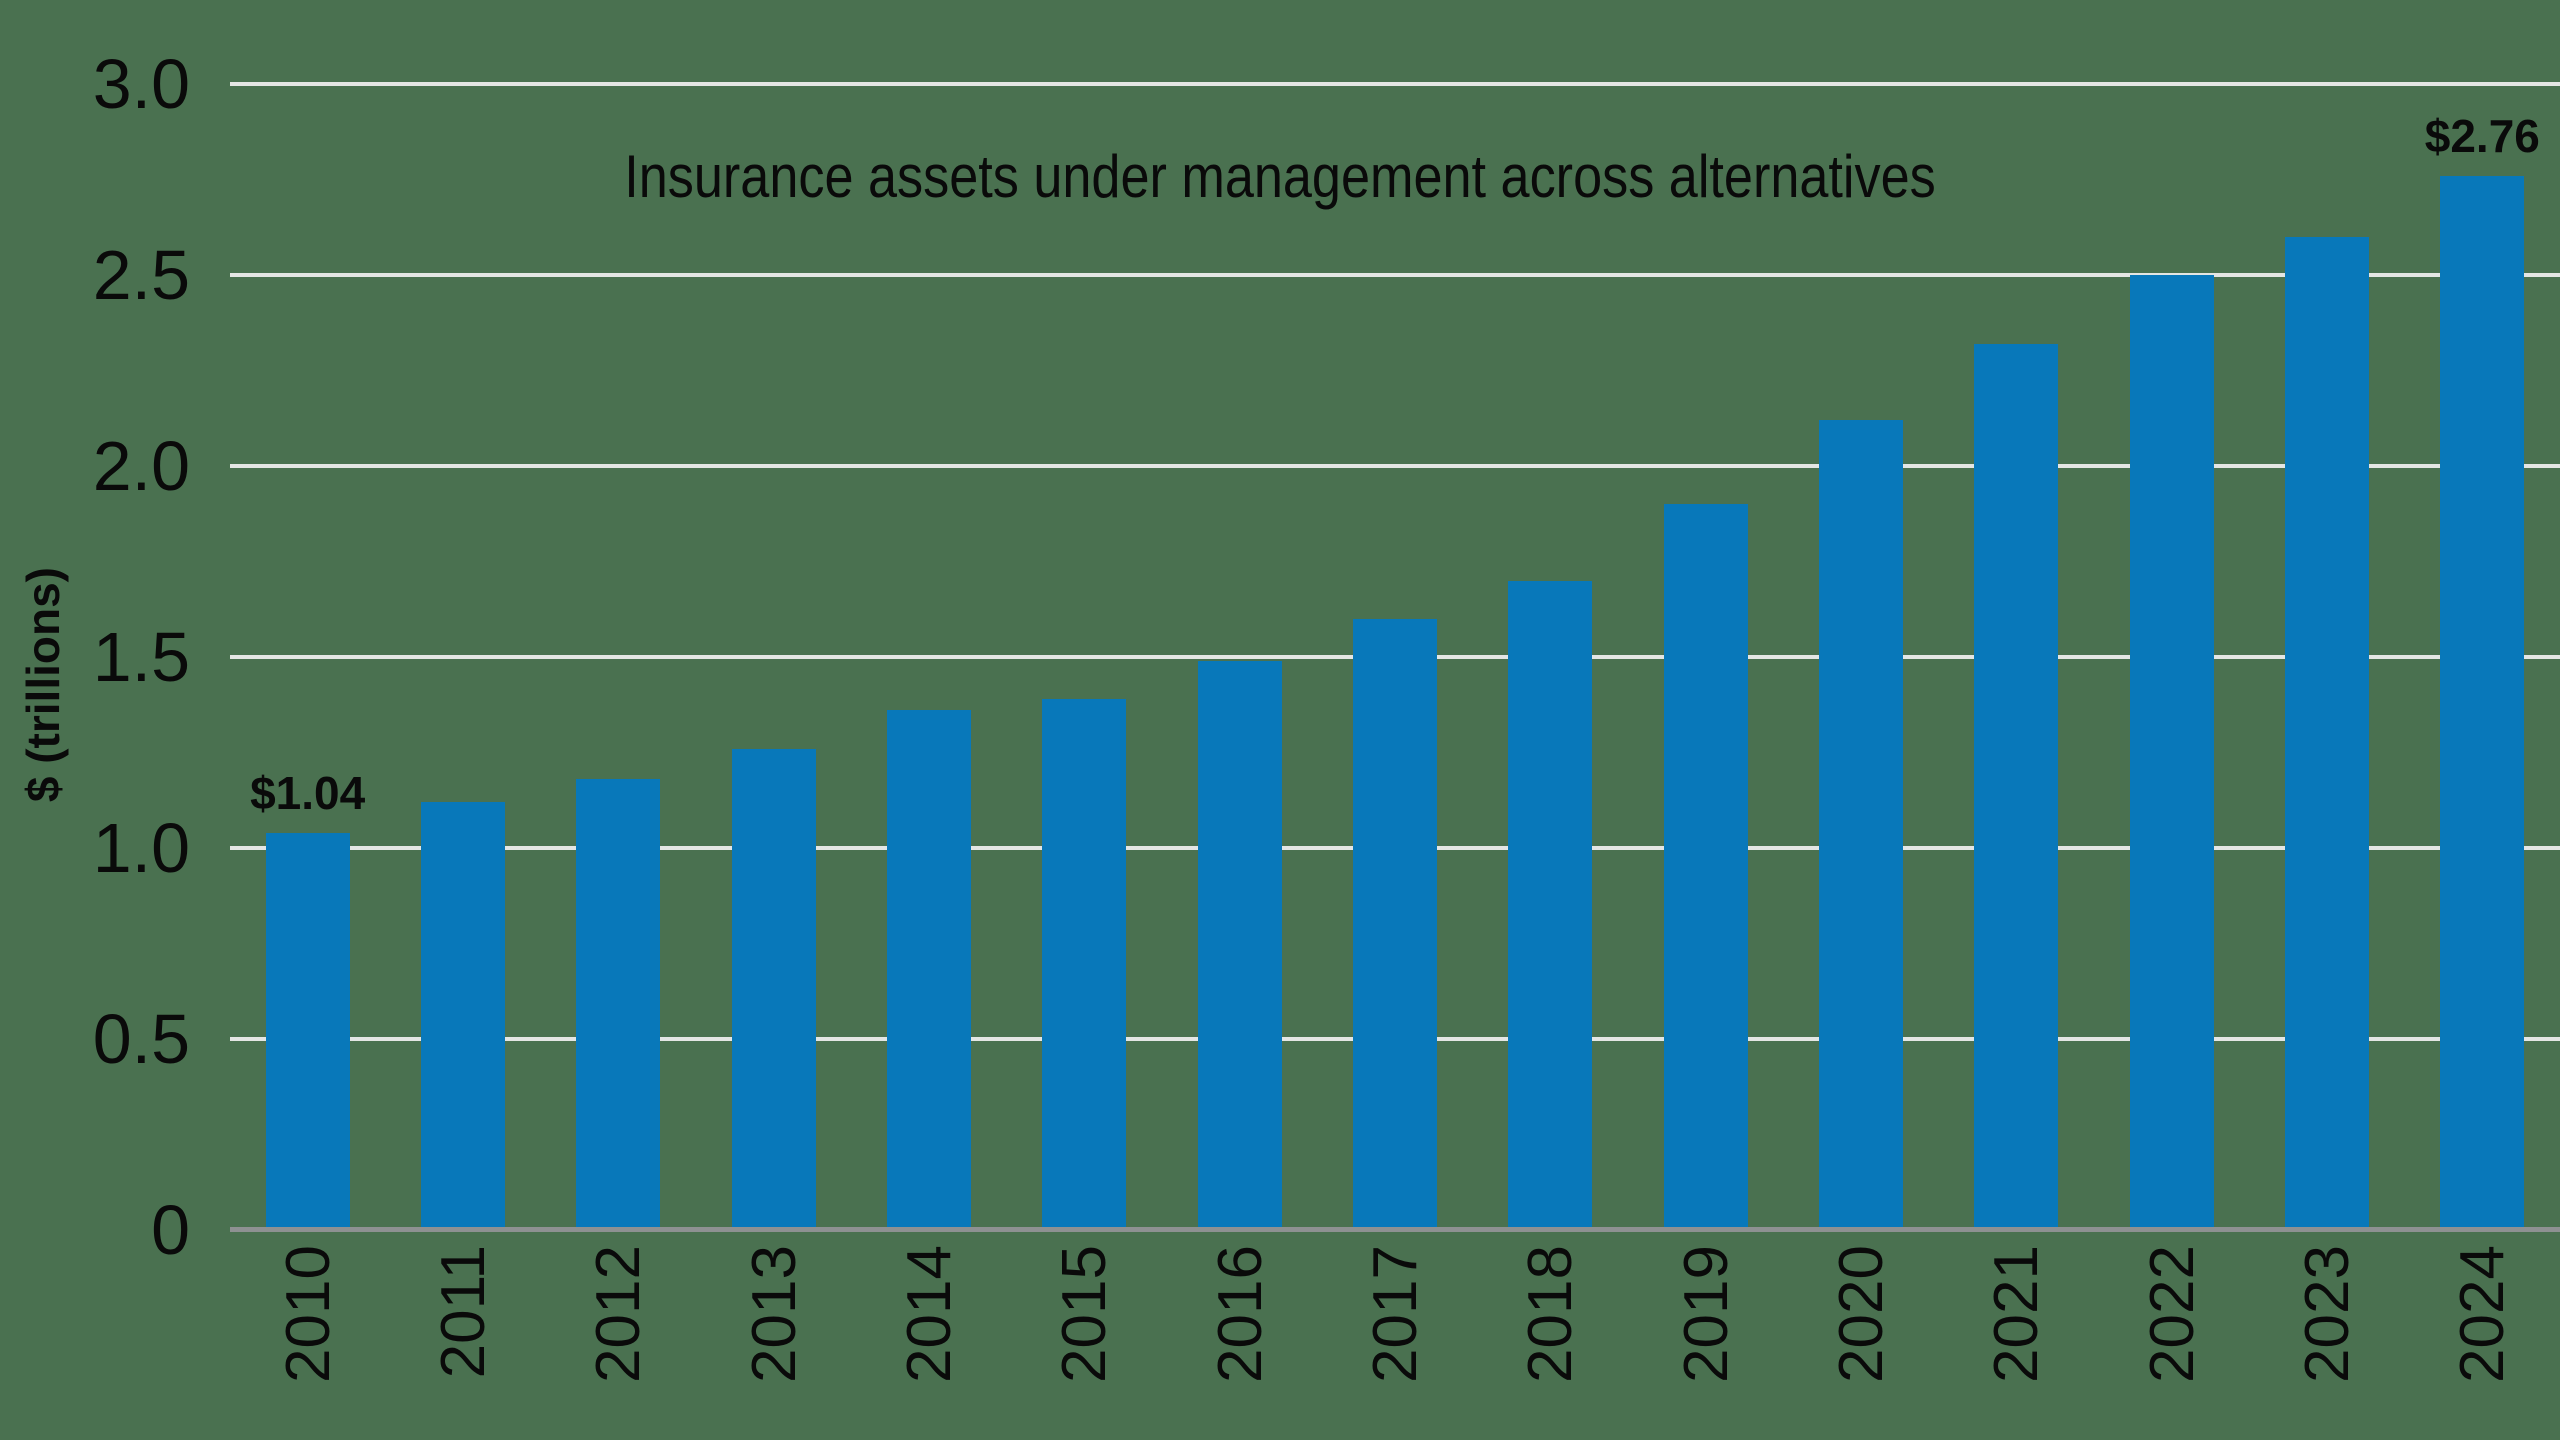  What do you see at coordinates (141, 657) in the screenshot?
I see `y-tick-label-1.5: 1.5` at bounding box center [141, 657].